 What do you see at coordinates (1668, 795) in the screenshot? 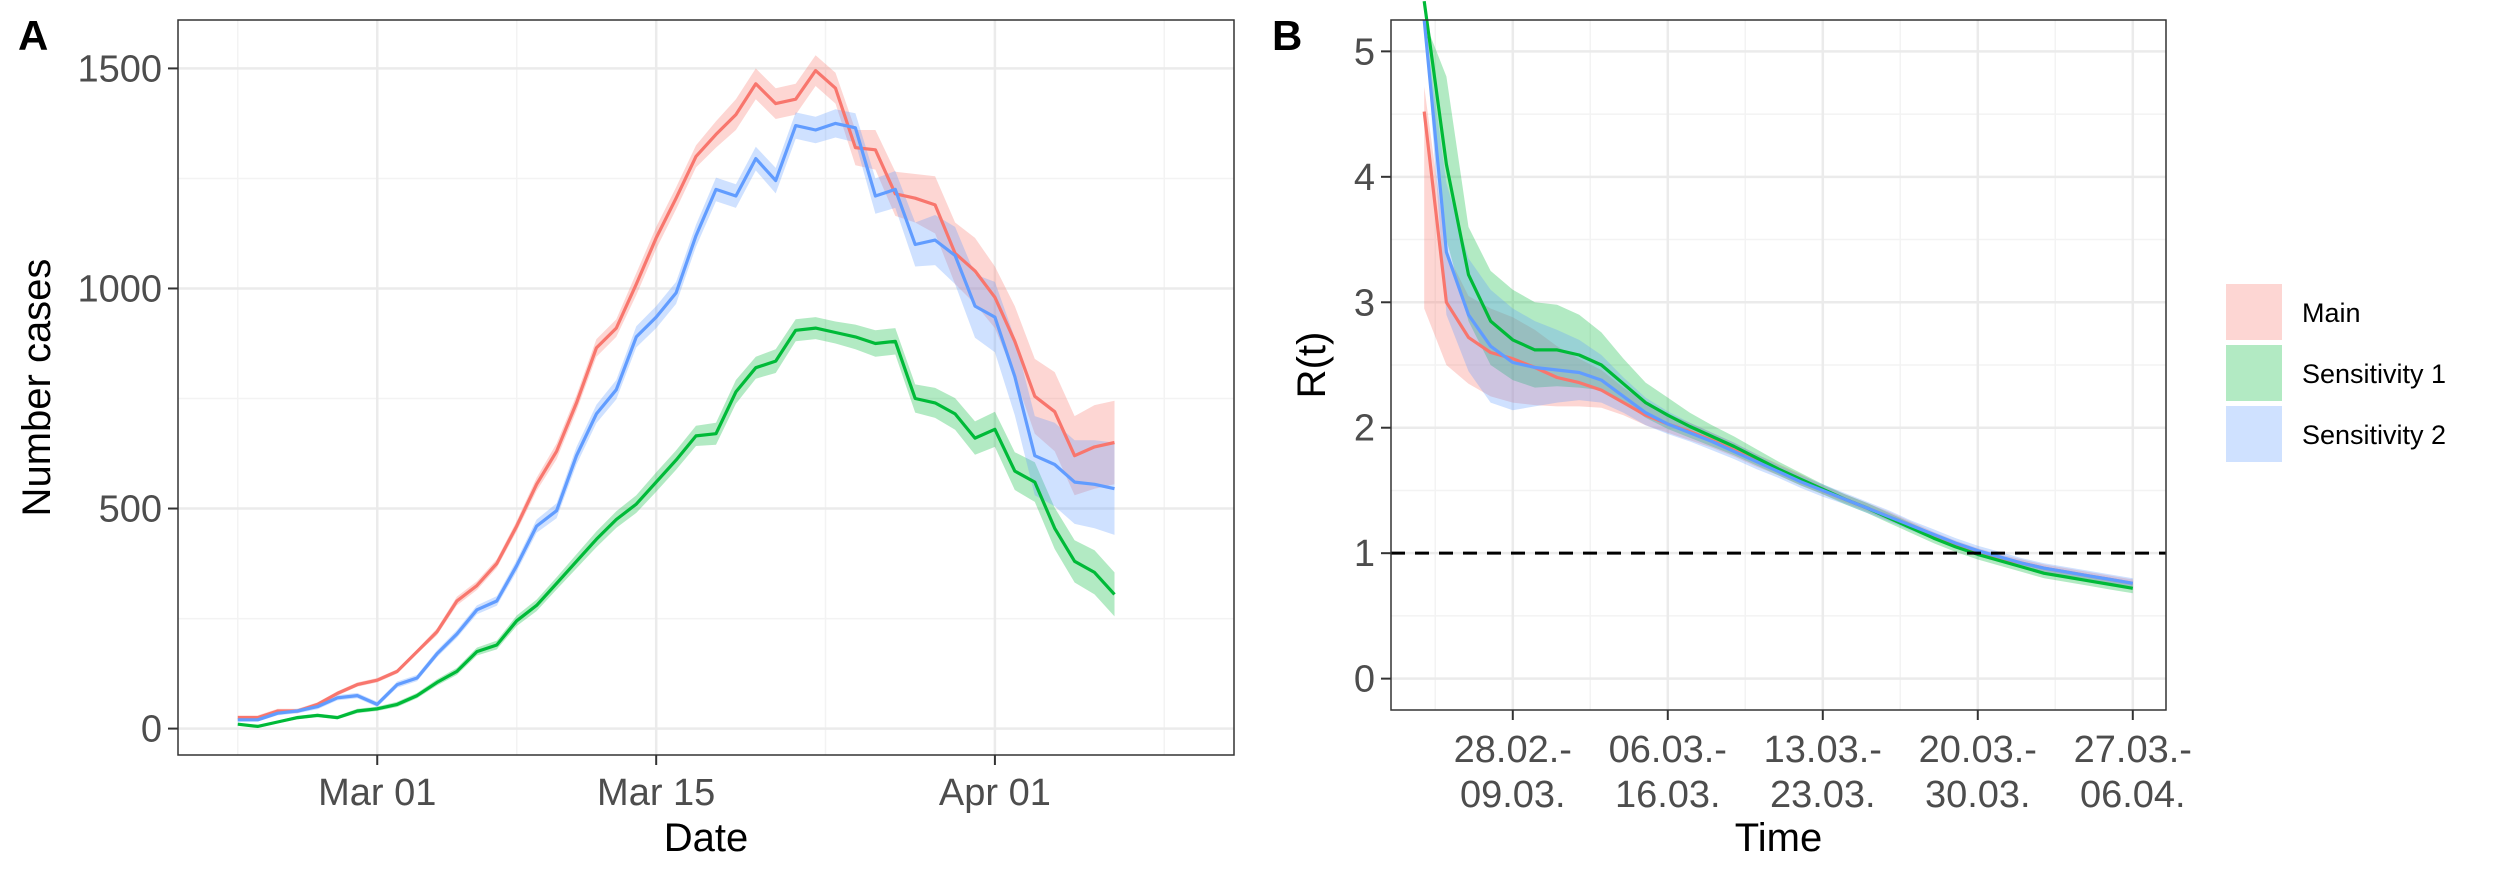
I see `x-tick-label-line2: 16.03.` at bounding box center [1668, 795].